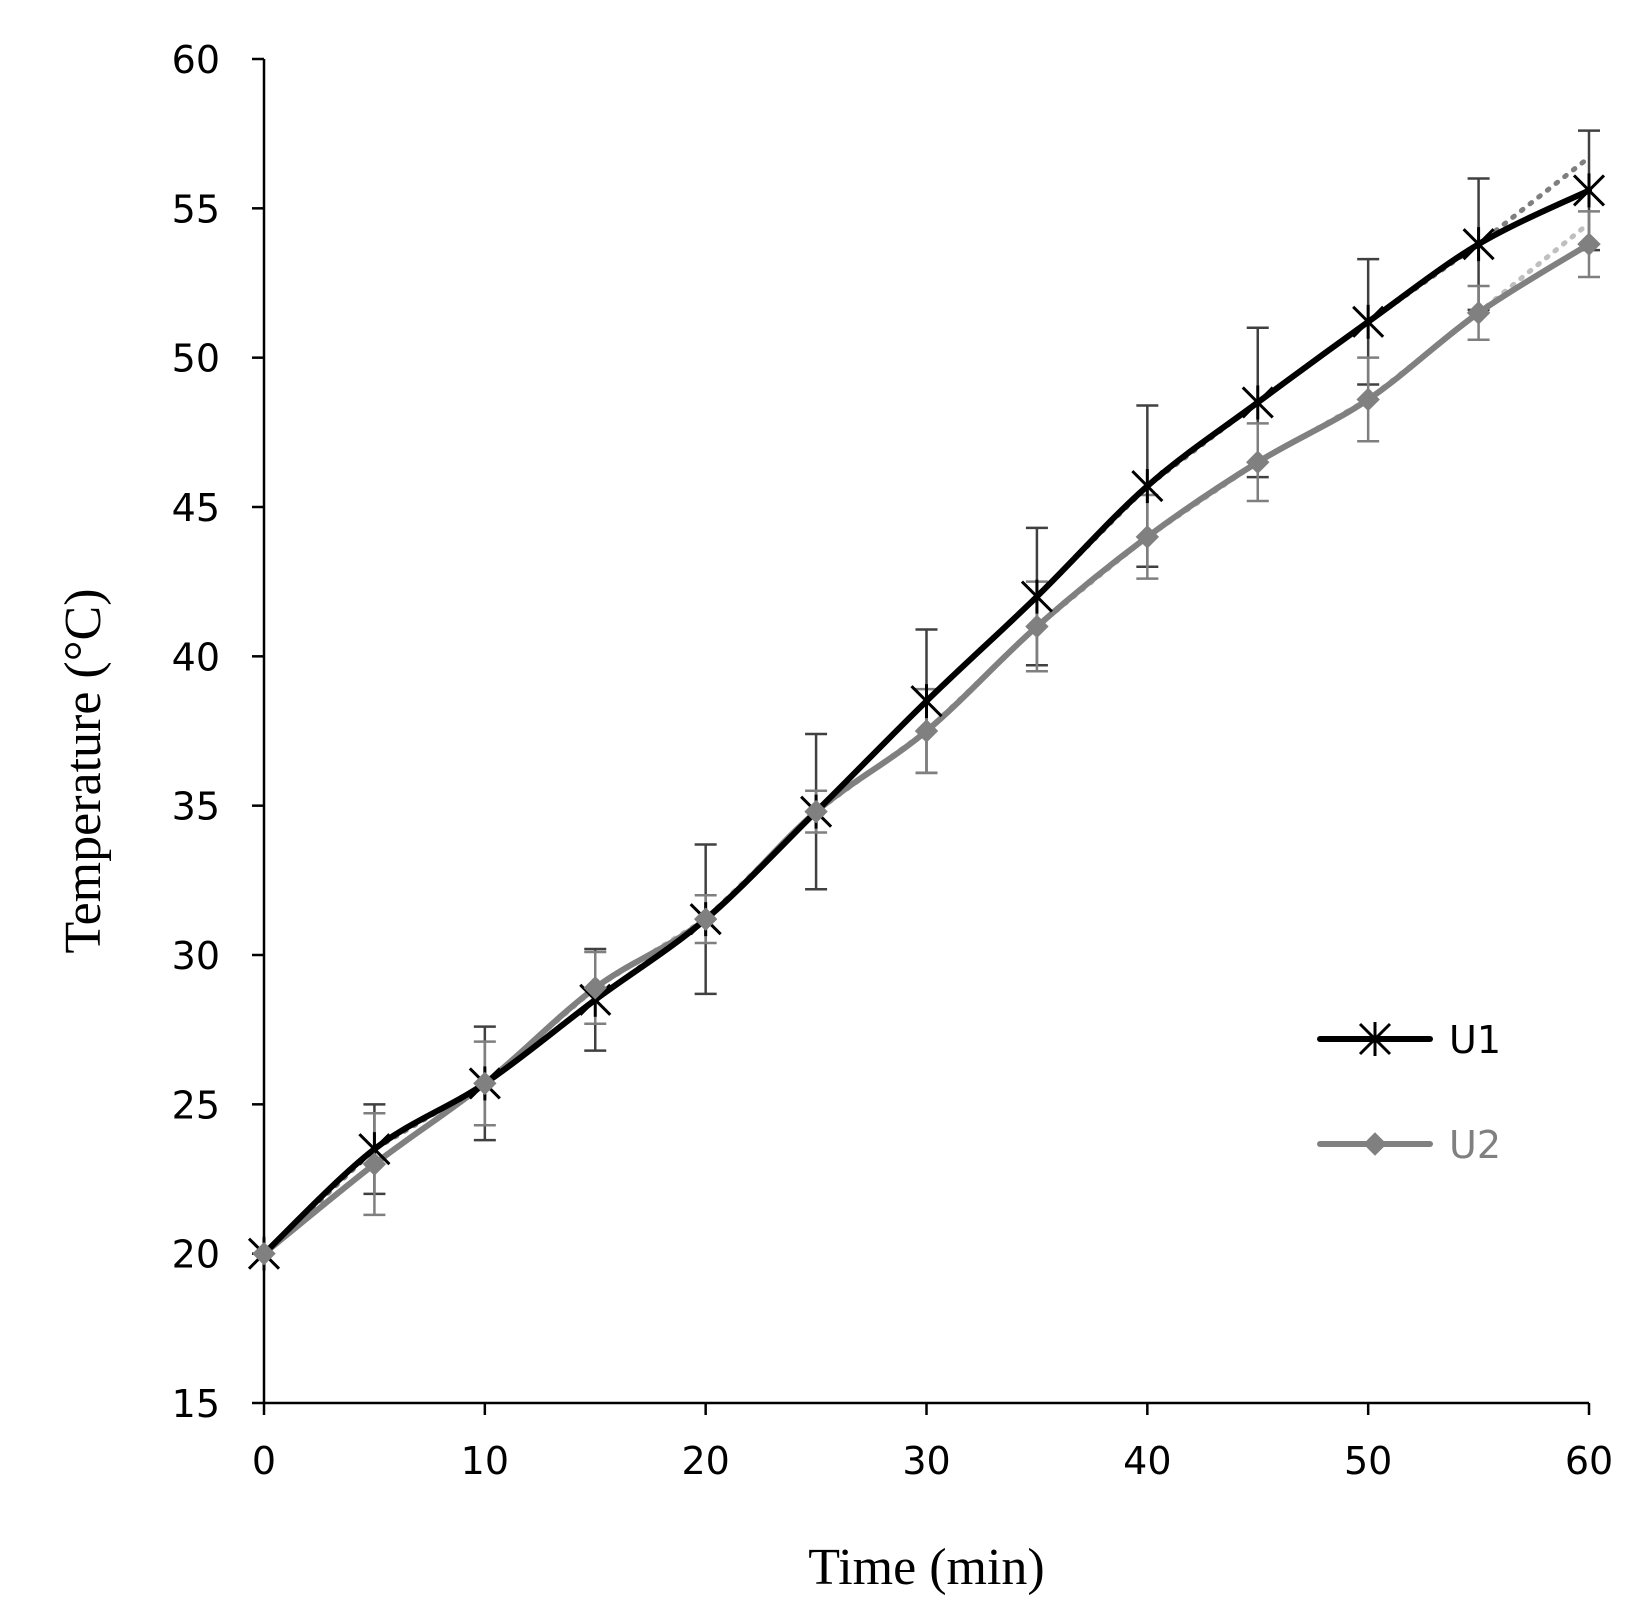 Image resolution: width=1643 pixels, height=1619 pixels. What do you see at coordinates (1475, 1040) in the screenshot?
I see `legend-label-U1: U1` at bounding box center [1475, 1040].